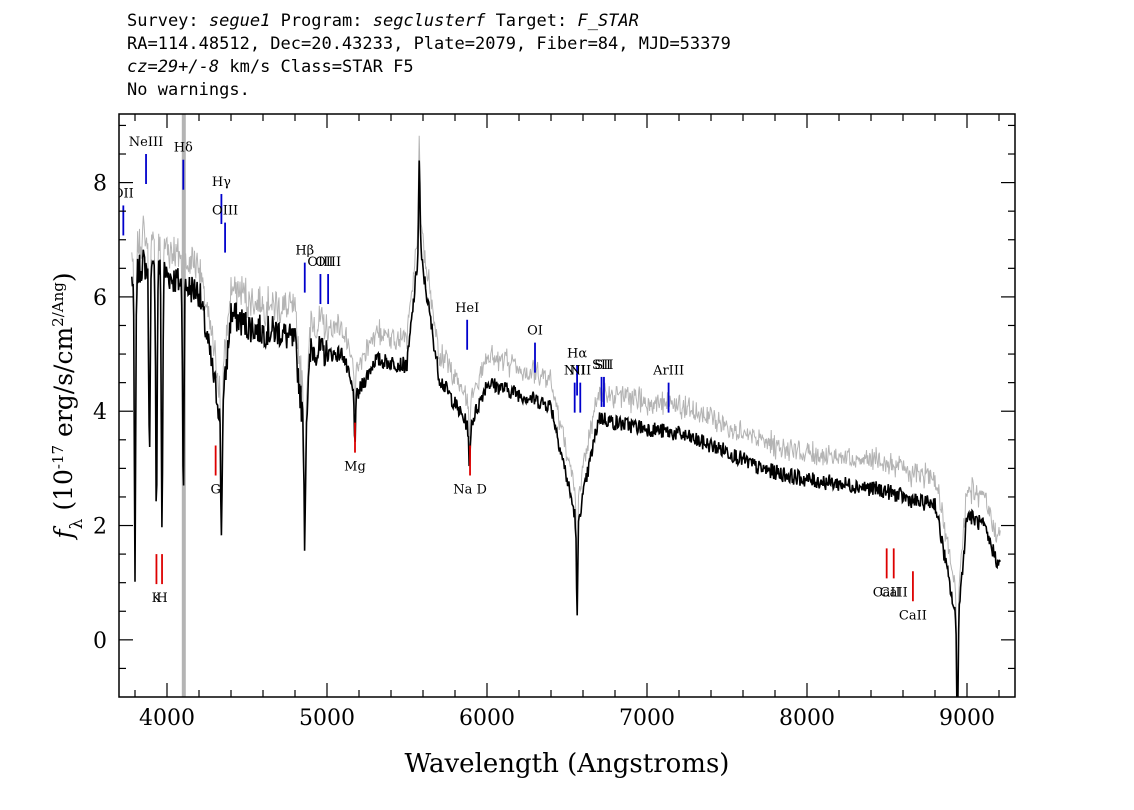  Describe the element at coordinates (157, 598) in the screenshot. I see `absorption-line-label: K` at that location.